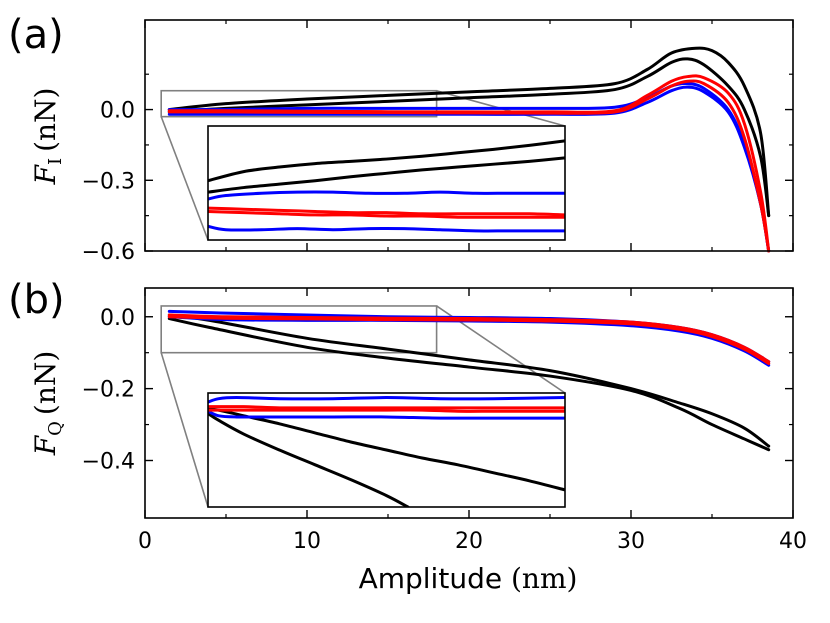 This screenshot has width=830, height=623. I want to click on panel-a-zoom-indicator, so click(363, 165).